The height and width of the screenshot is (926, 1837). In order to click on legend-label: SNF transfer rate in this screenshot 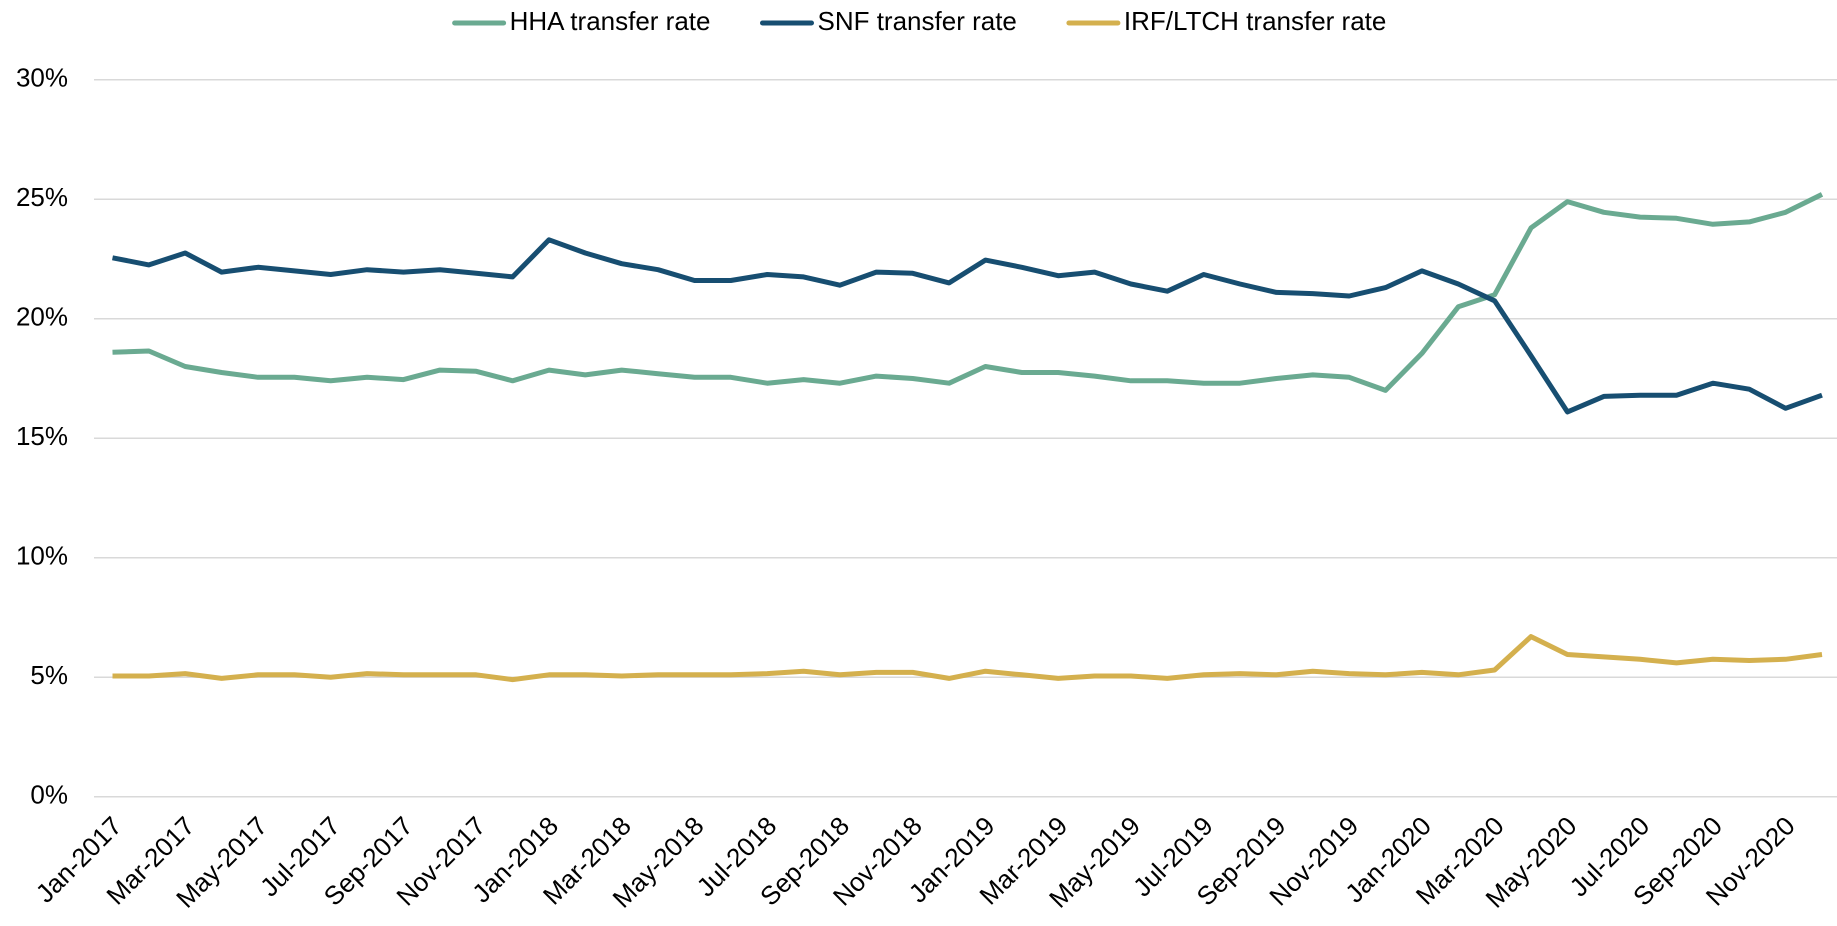, I will do `click(916, 21)`.